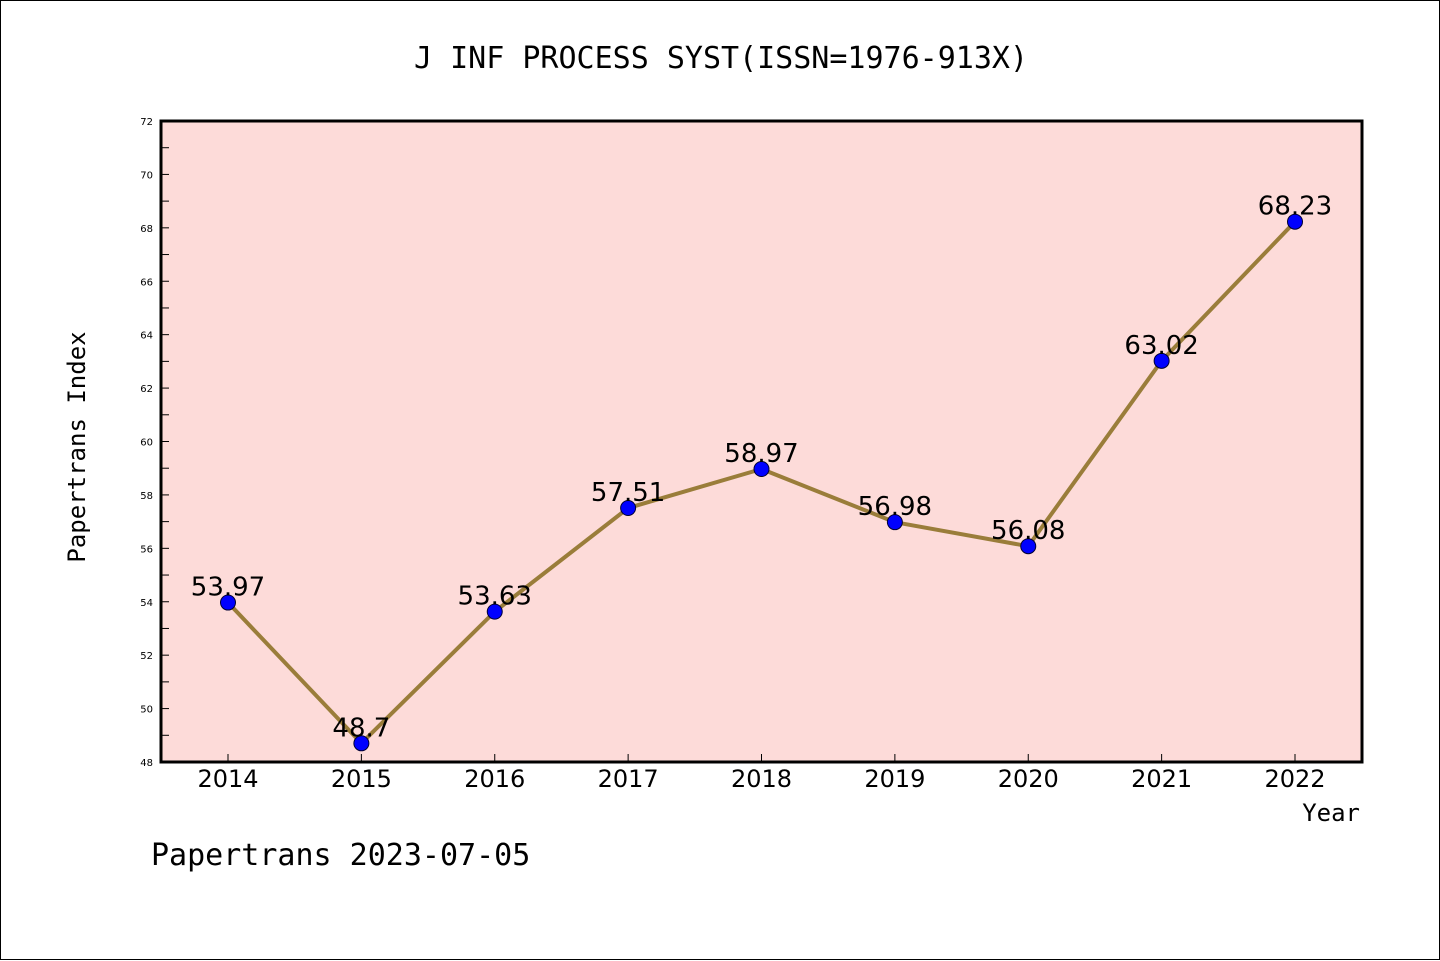  What do you see at coordinates (1028, 779) in the screenshot?
I see `x-tick-label: 2020` at bounding box center [1028, 779].